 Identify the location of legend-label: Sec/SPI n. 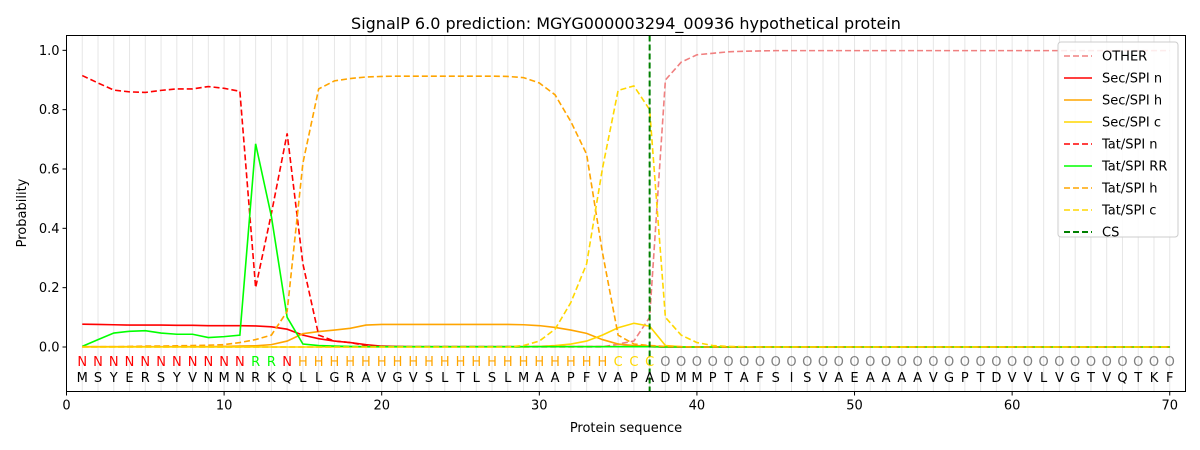
(1132, 79).